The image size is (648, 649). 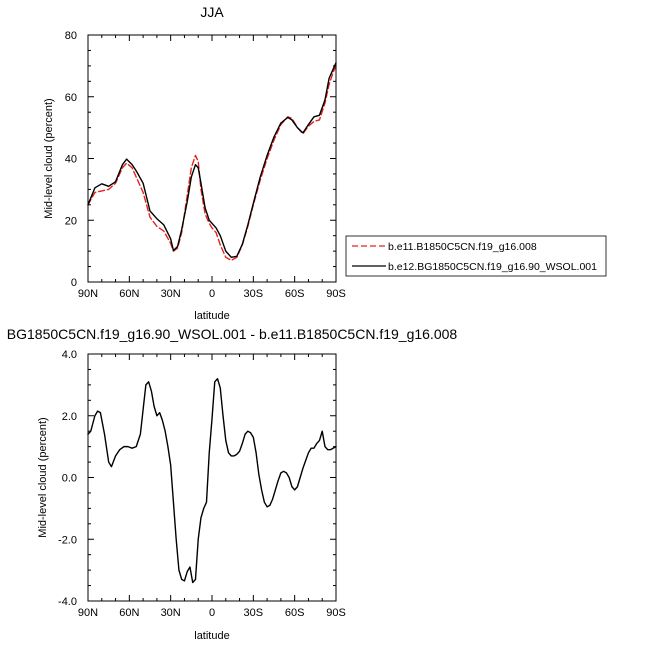 I want to click on top-x-tick-label: 60N, so click(x=129, y=294).